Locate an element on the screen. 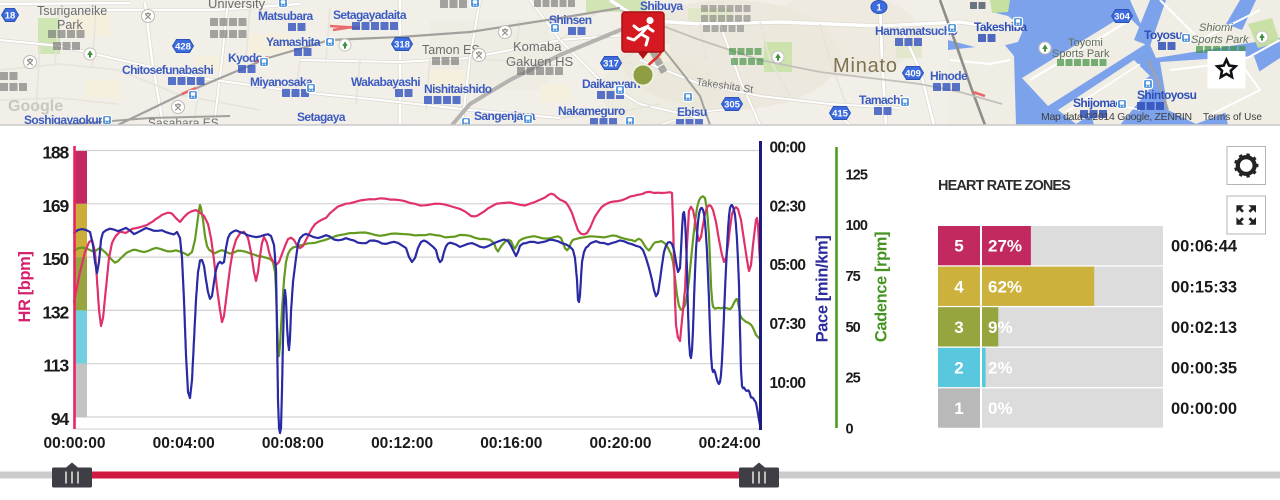 The width and height of the screenshot is (1280, 500). svg-text: Matsubara is located at coordinates (286, 16).